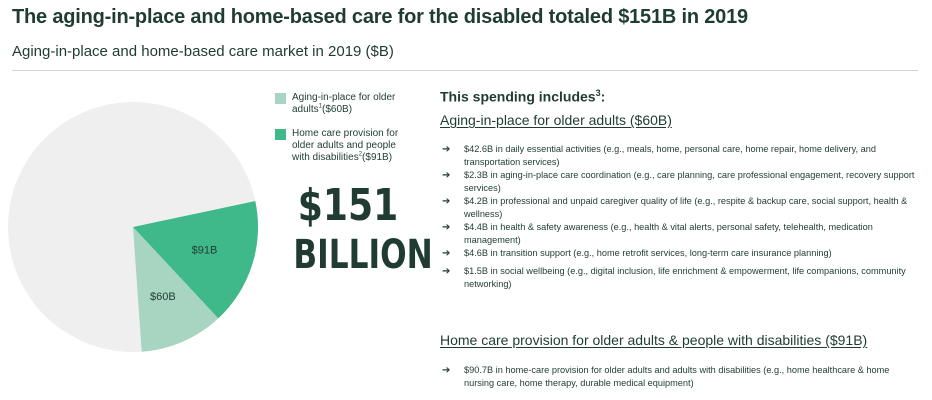 The image size is (932, 400). I want to click on spending-heading: This spending includes3:, so click(523, 96).